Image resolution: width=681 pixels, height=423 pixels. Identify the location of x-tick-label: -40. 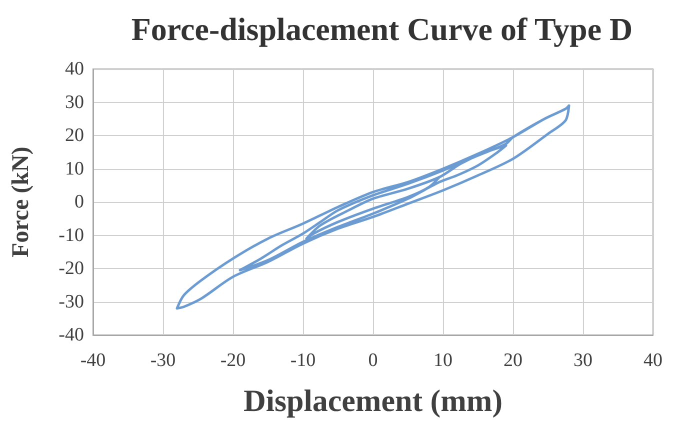
(93, 360).